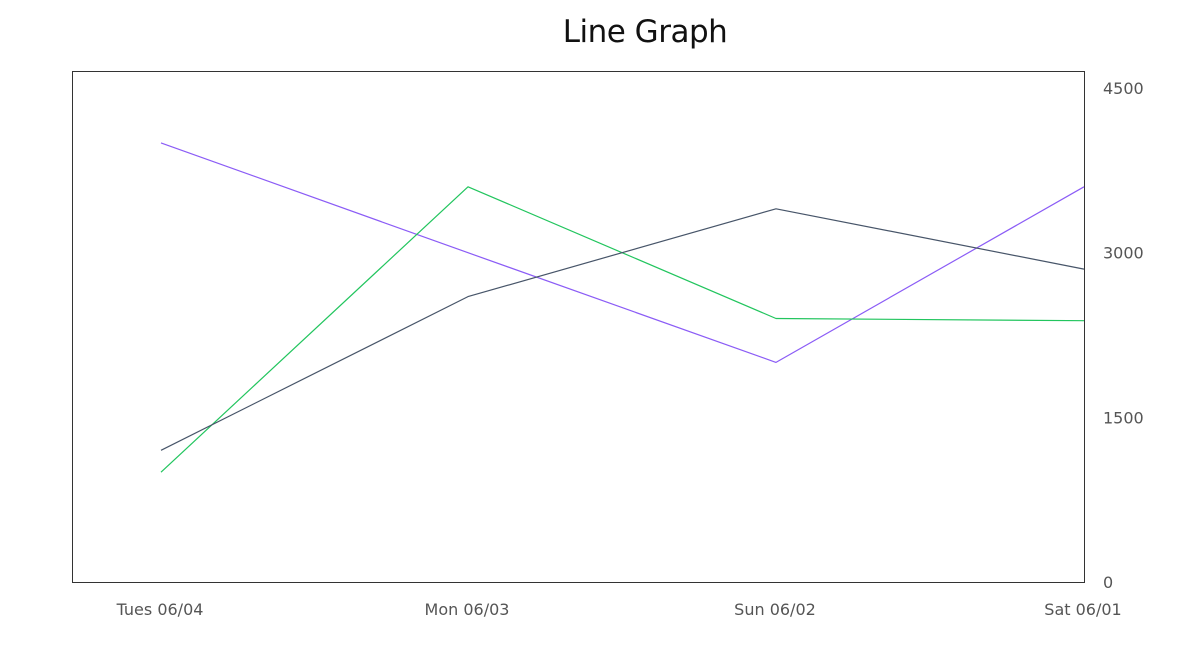  I want to click on x-tick-label: Mon 06/03, so click(467, 609).